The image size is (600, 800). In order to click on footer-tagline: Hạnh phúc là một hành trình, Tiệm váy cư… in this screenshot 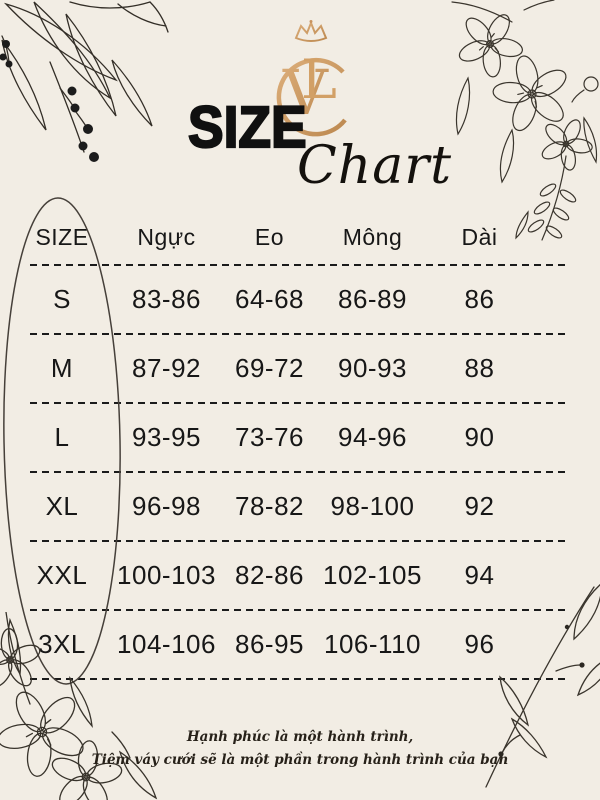, I will do `click(300, 748)`.